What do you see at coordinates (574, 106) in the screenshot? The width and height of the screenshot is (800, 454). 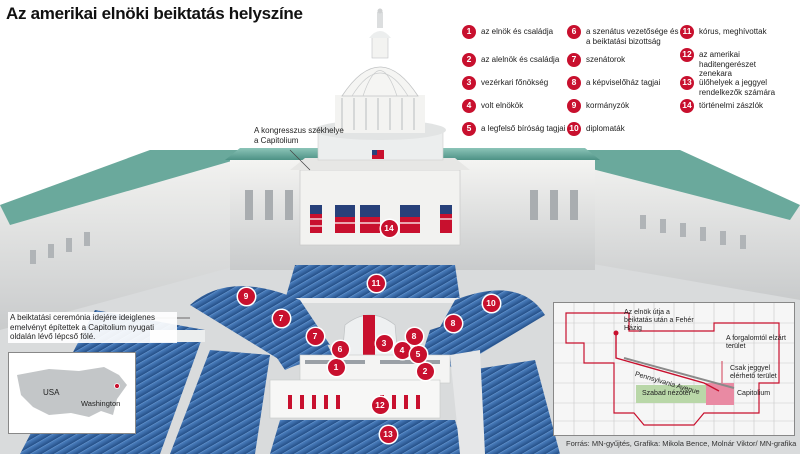 I see `legend-number: 9` at bounding box center [574, 106].